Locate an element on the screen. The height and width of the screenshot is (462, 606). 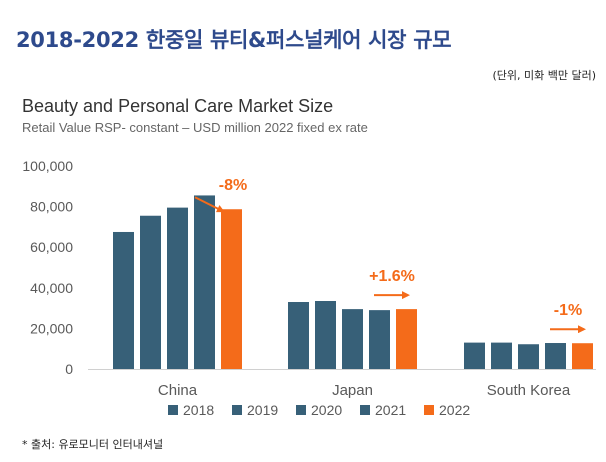
change-arrow is located at coordinates (209, 204).